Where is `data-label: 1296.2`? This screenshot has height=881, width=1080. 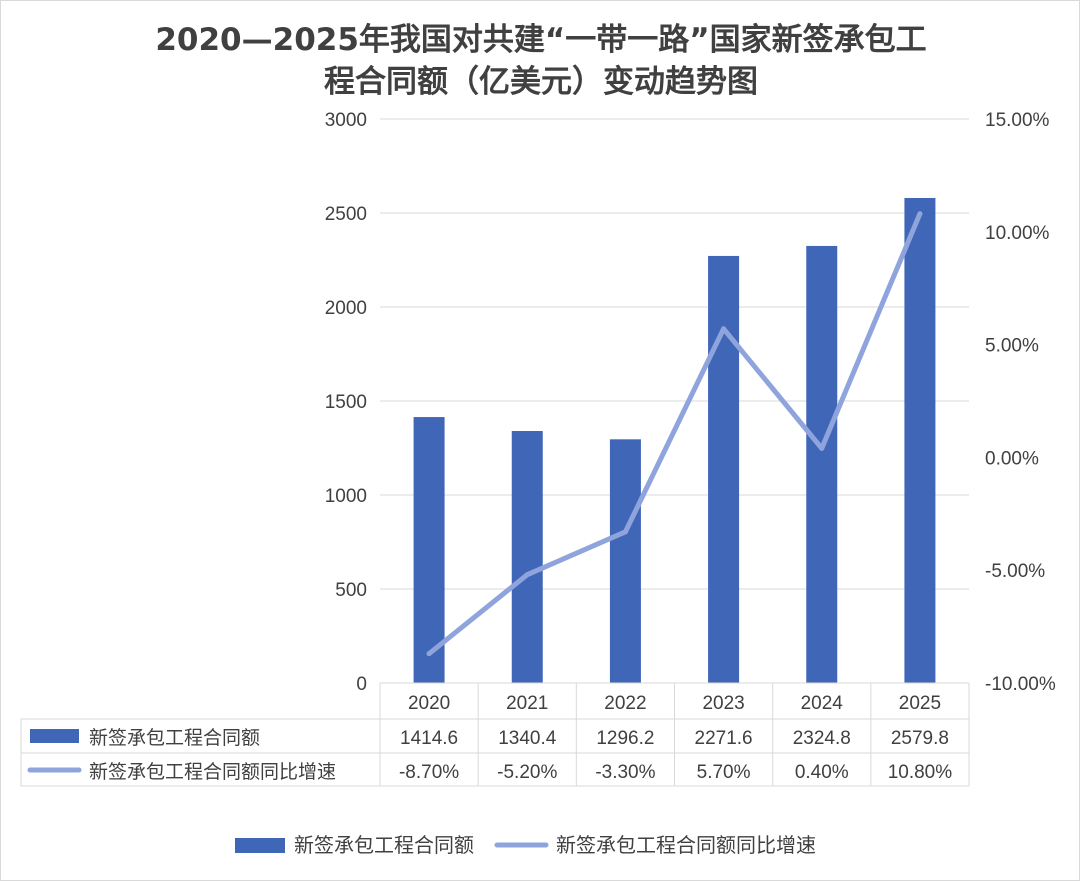
data-label: 1296.2 is located at coordinates (625, 738).